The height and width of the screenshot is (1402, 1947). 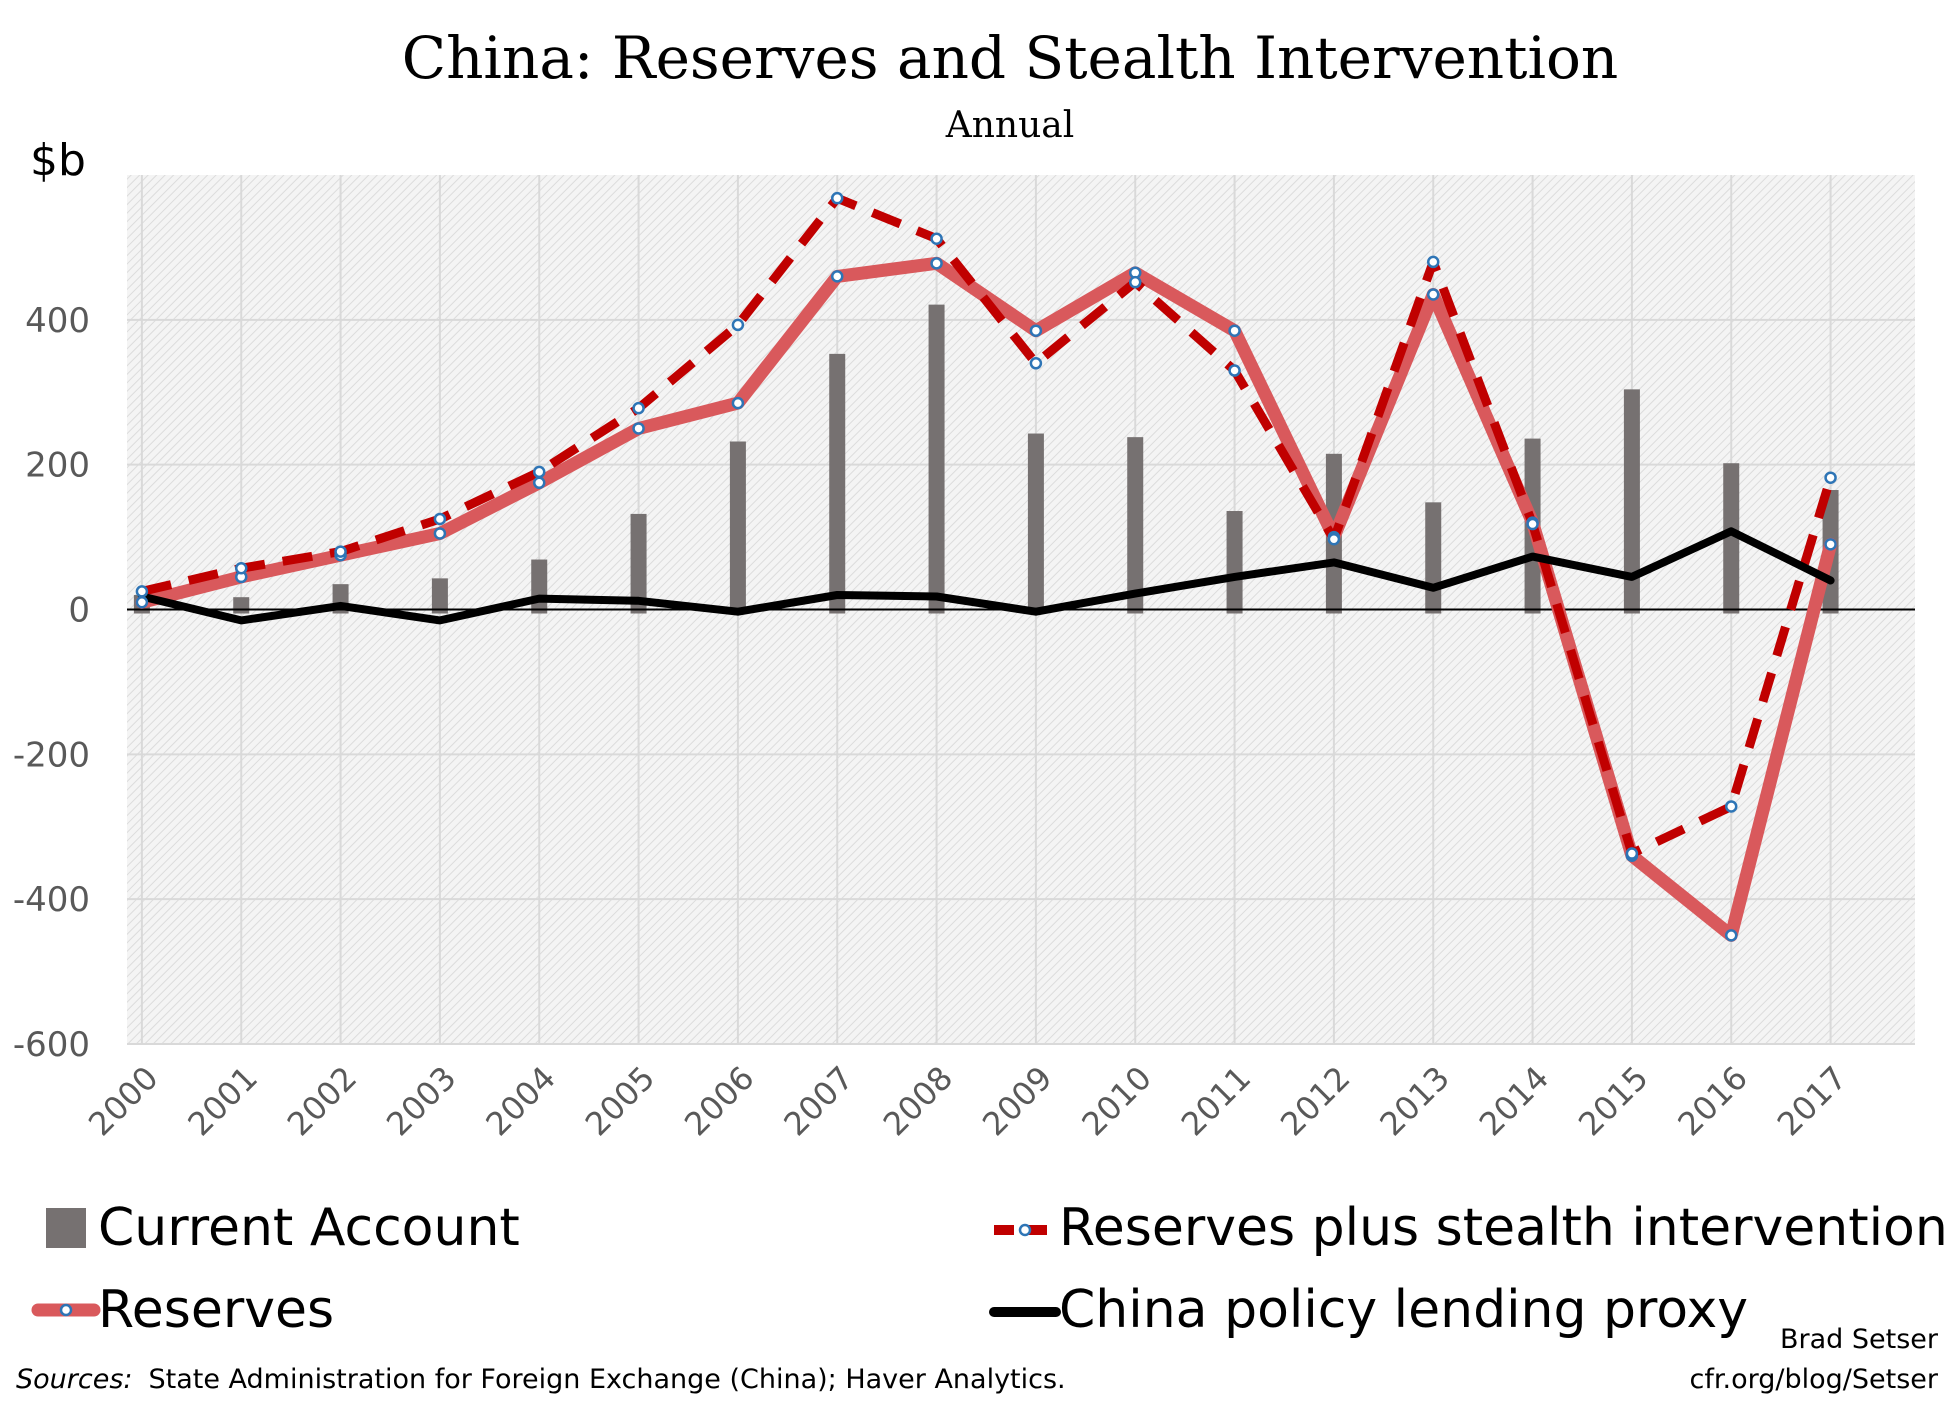 I want to click on x-tick-label: 2003, so click(x=421, y=1101).